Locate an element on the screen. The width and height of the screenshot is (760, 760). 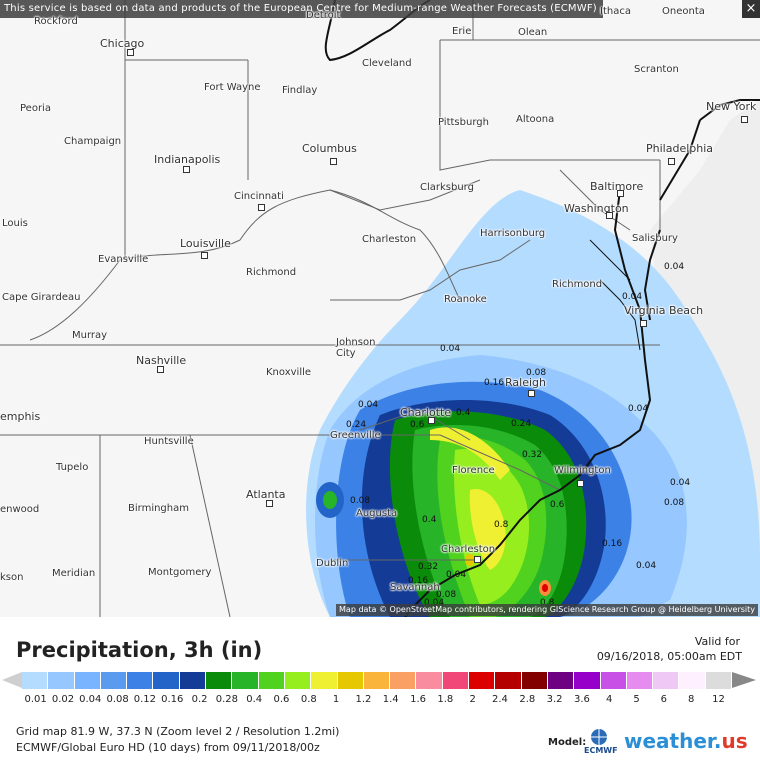
city-label: Charleston is located at coordinates (468, 549).